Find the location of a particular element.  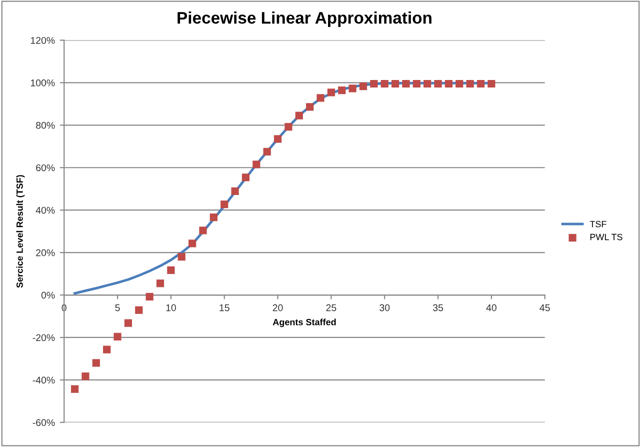

x-tick-label: 40 is located at coordinates (491, 308).